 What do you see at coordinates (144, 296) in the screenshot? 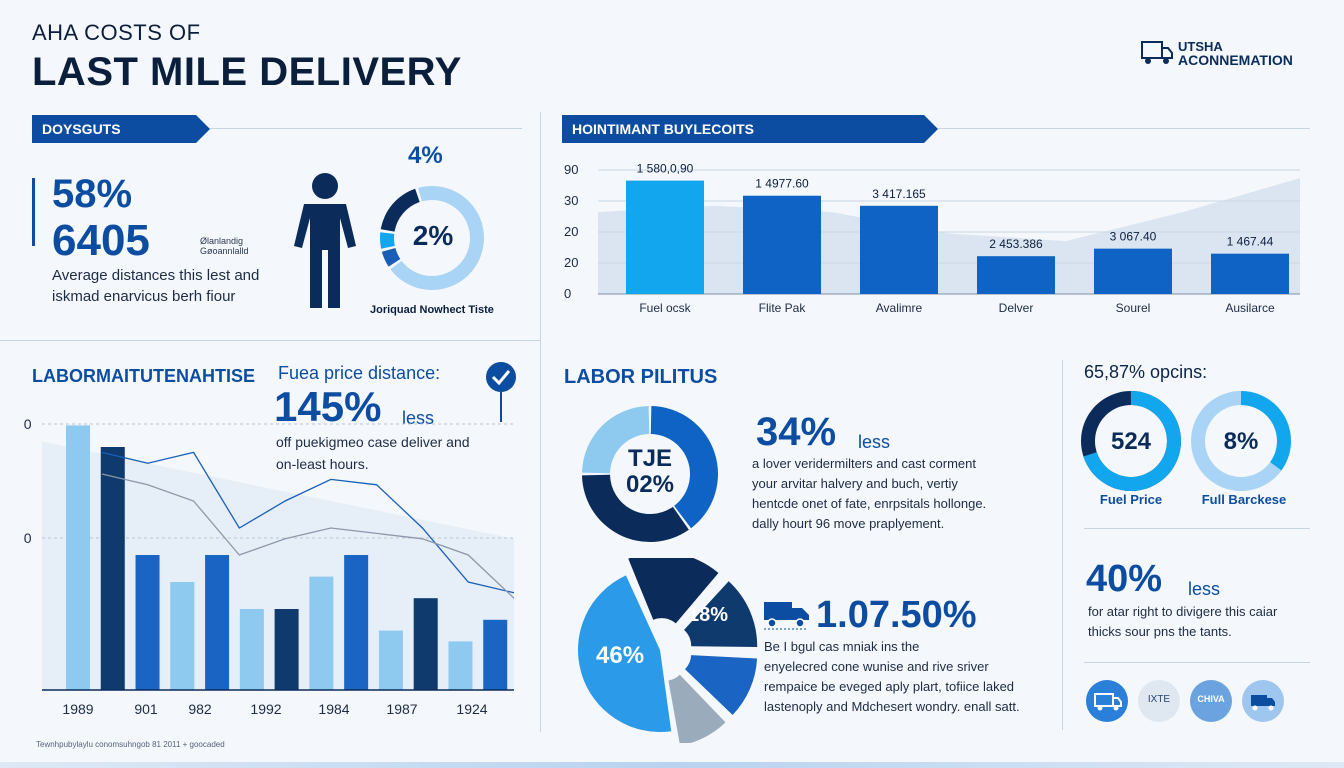
I see `desc-line2: iskmad enarvicus berh fiour` at bounding box center [144, 296].